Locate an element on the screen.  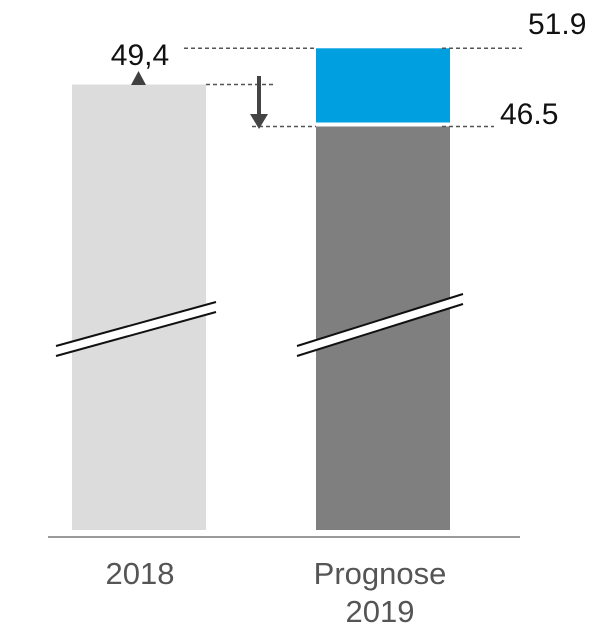
axis-break-2019-top-line is located at coordinates (380, 320).